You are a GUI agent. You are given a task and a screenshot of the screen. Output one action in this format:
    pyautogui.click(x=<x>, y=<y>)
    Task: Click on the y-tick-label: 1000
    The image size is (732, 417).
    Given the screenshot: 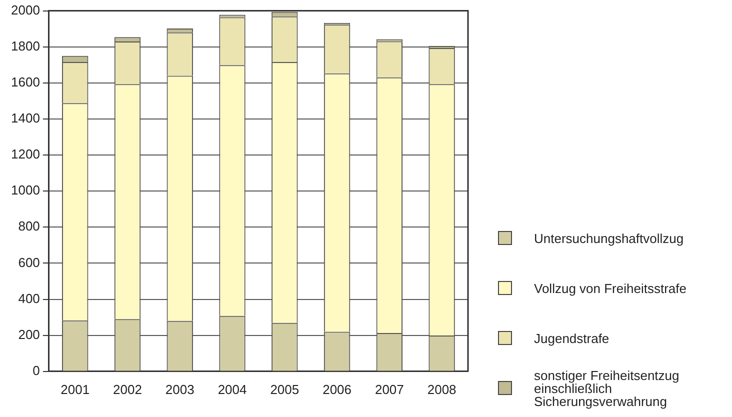 What is the action you would take?
    pyautogui.click(x=25, y=190)
    